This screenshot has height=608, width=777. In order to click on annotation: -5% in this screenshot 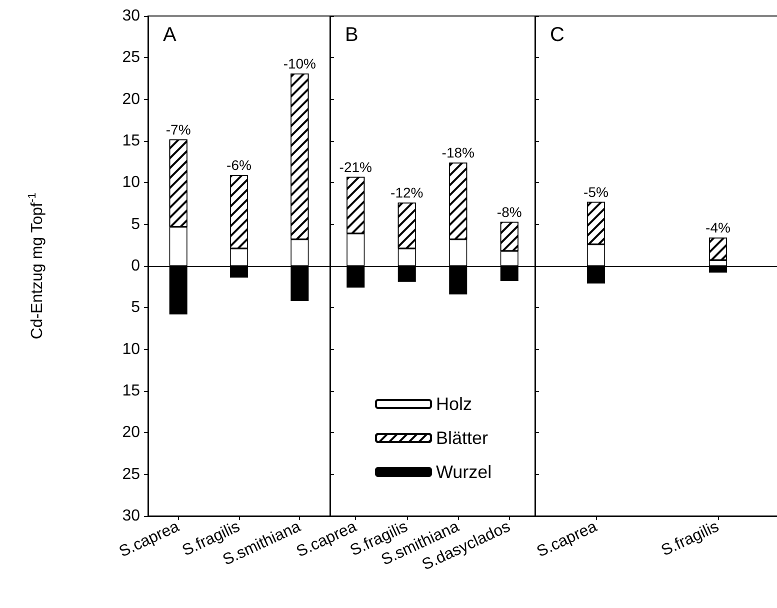, I will do `click(596, 192)`.